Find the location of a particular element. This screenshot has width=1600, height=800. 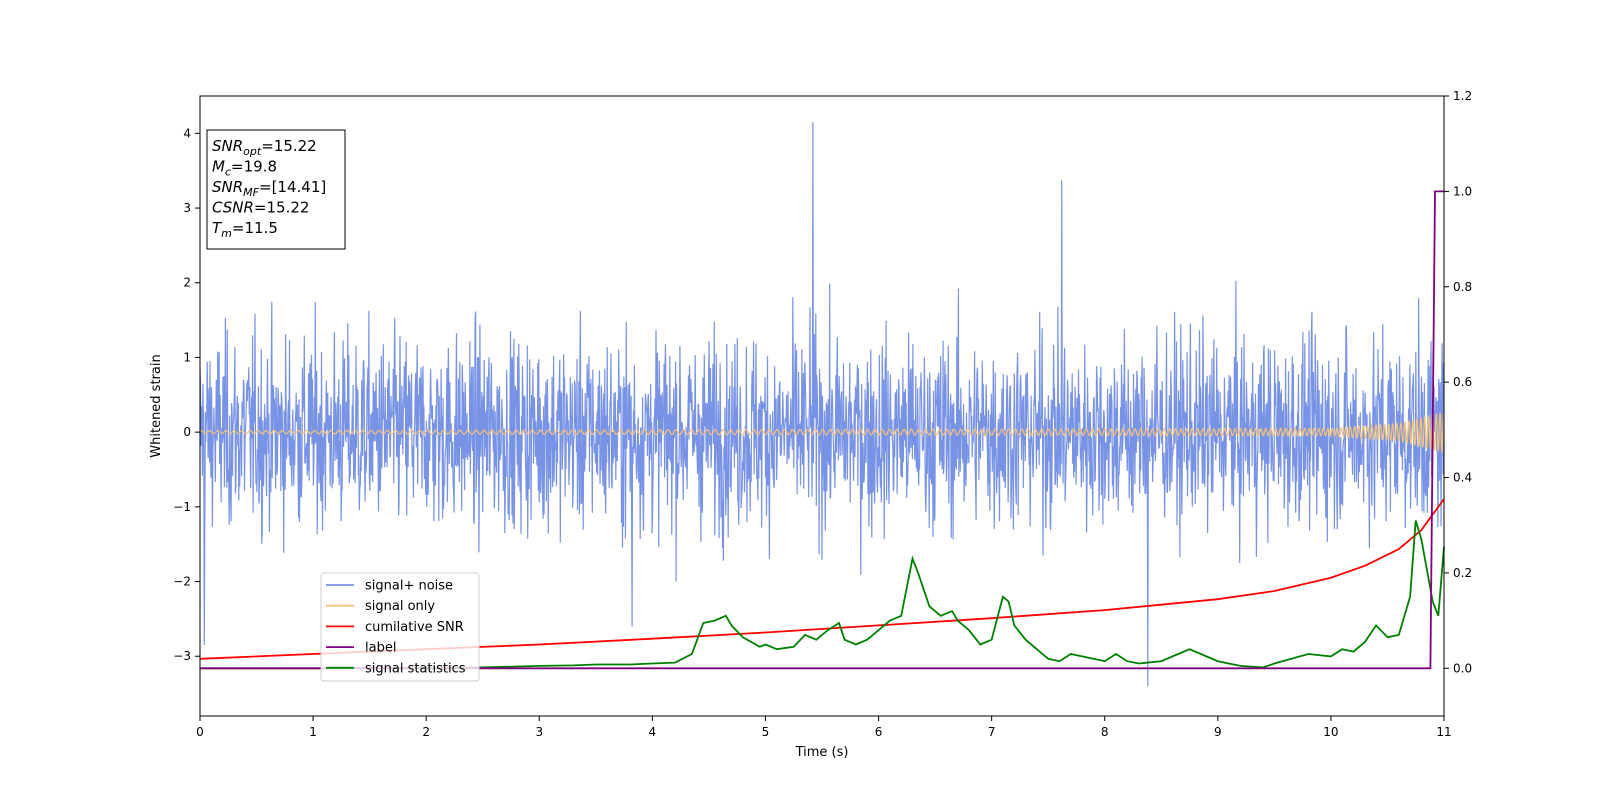

y-right-tick-label: 0.0 is located at coordinates (1462, 668).